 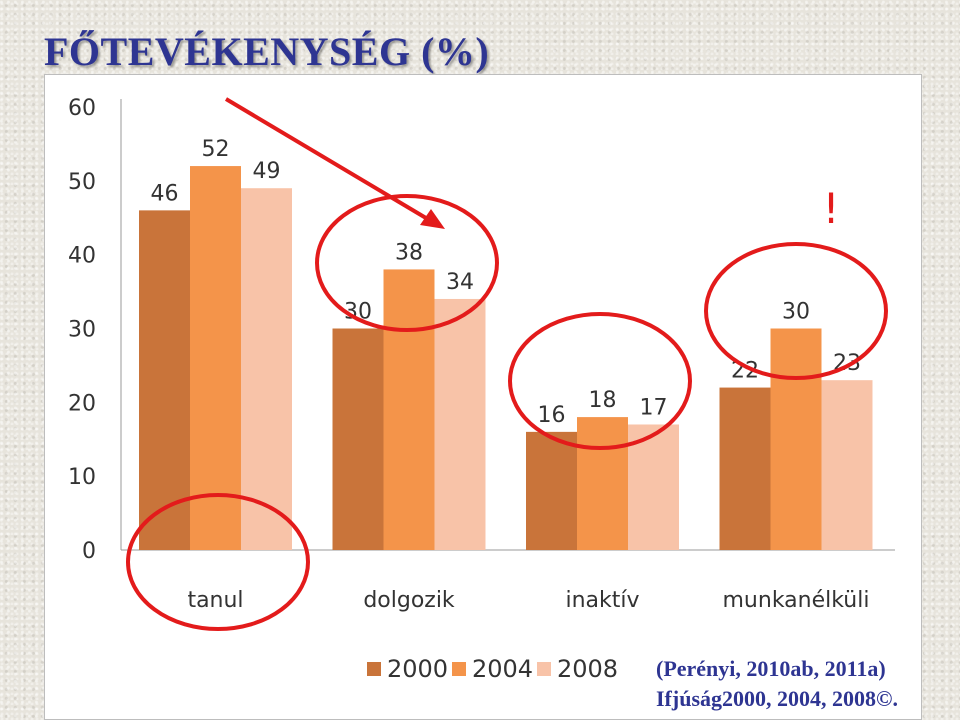 I want to click on data-label: 52, so click(x=216, y=149).